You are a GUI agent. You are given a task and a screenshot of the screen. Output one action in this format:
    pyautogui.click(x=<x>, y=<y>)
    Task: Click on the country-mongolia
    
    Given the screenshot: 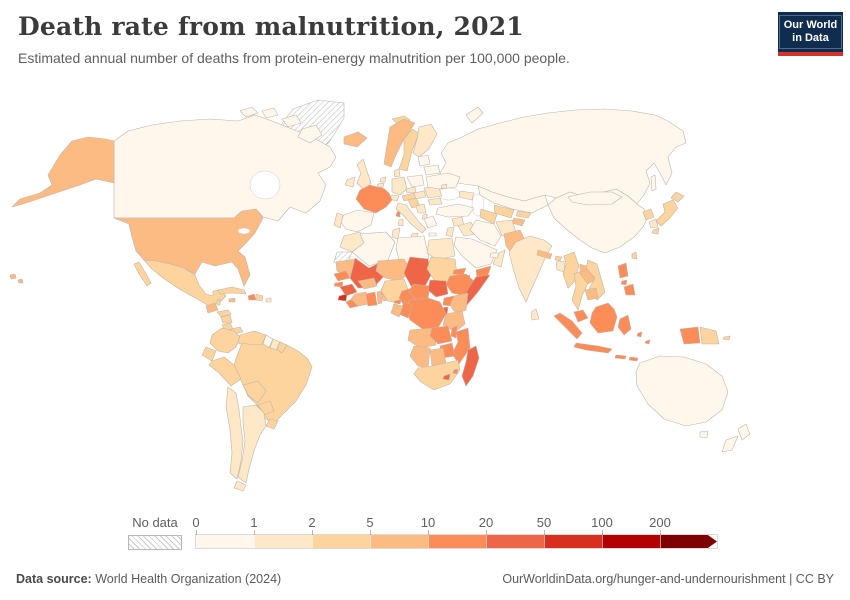 What is the action you would take?
    pyautogui.click(x=595, y=198)
    